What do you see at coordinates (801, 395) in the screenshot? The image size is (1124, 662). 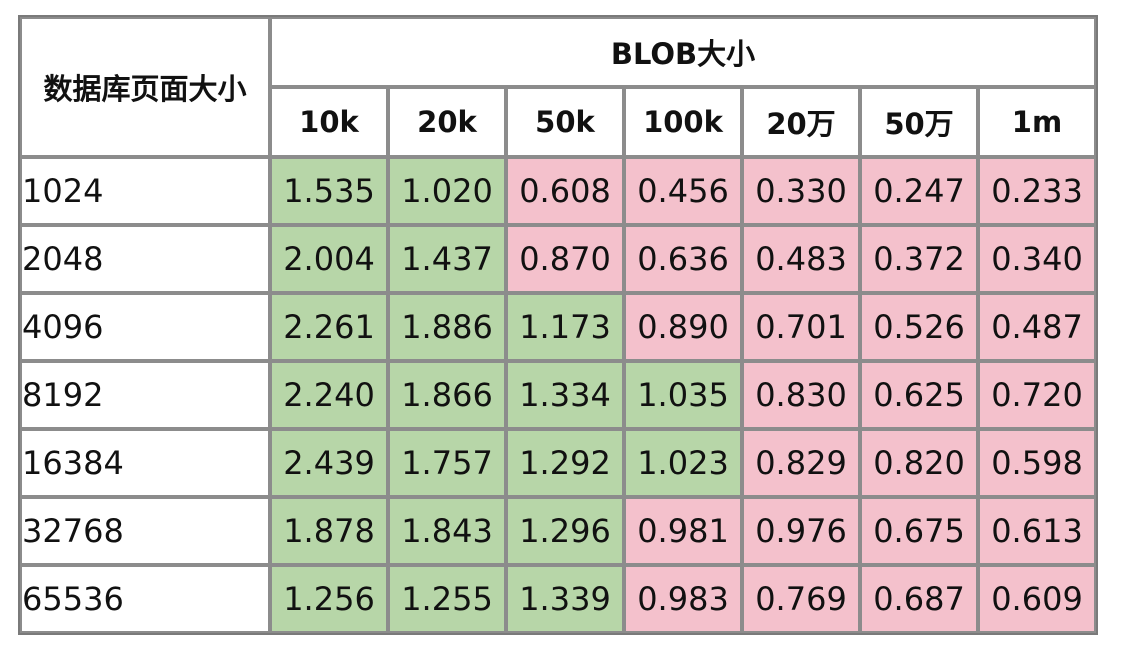 I see `table-cell: 0.830` at bounding box center [801, 395].